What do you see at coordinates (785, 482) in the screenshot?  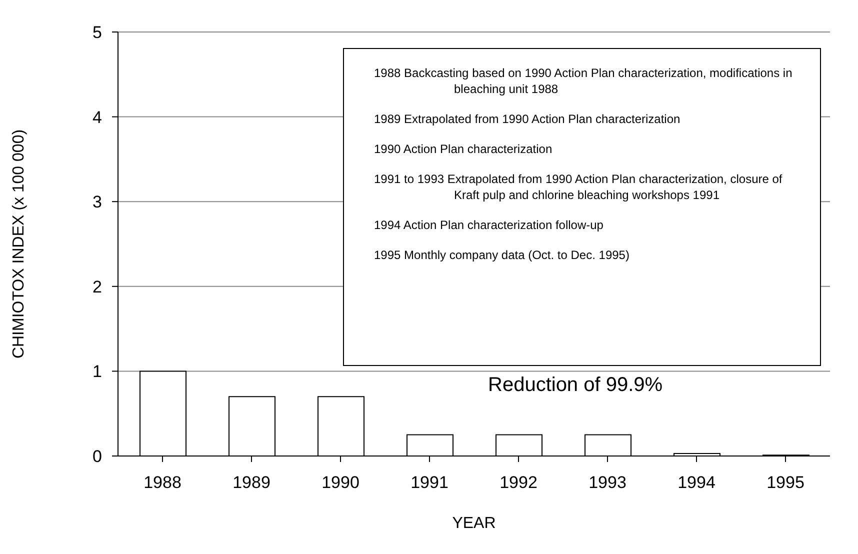 I see `x-tick-label: 1995` at bounding box center [785, 482].